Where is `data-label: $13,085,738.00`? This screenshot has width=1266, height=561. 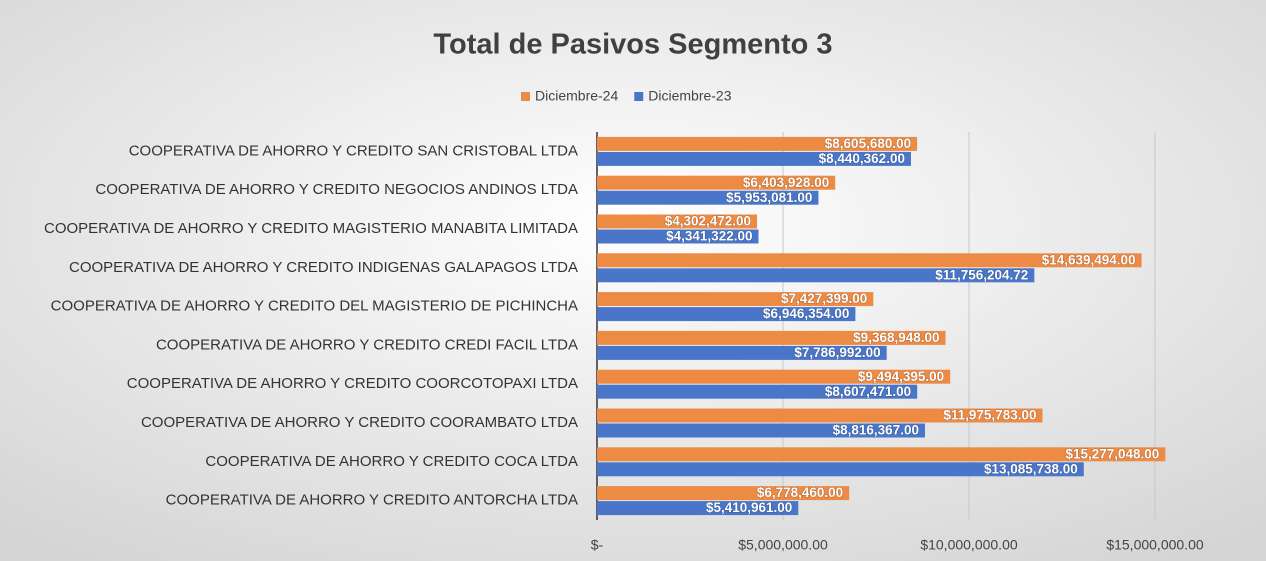
data-label: $13,085,738.00 is located at coordinates (1031, 468).